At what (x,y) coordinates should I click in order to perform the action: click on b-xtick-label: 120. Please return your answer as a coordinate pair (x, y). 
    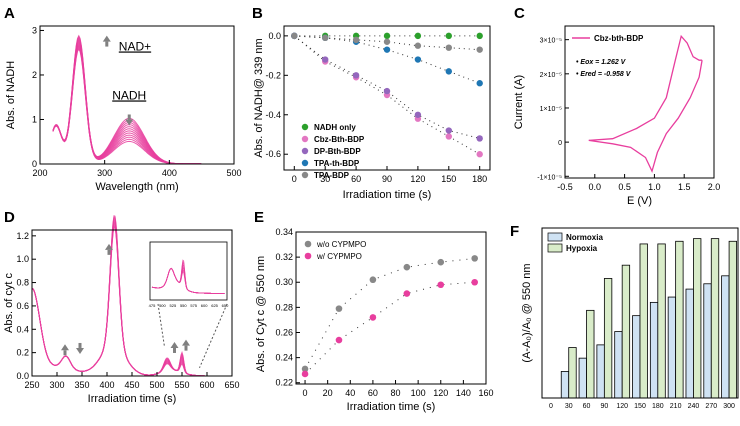
    Looking at the image, I should click on (417, 179).